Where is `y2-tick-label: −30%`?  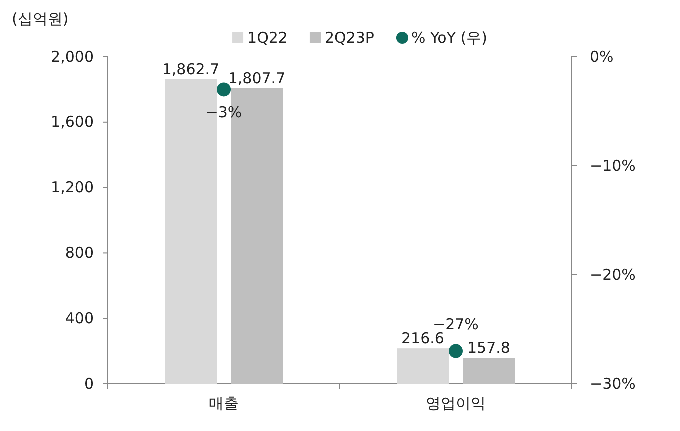 y2-tick-label: −30% is located at coordinates (613, 383).